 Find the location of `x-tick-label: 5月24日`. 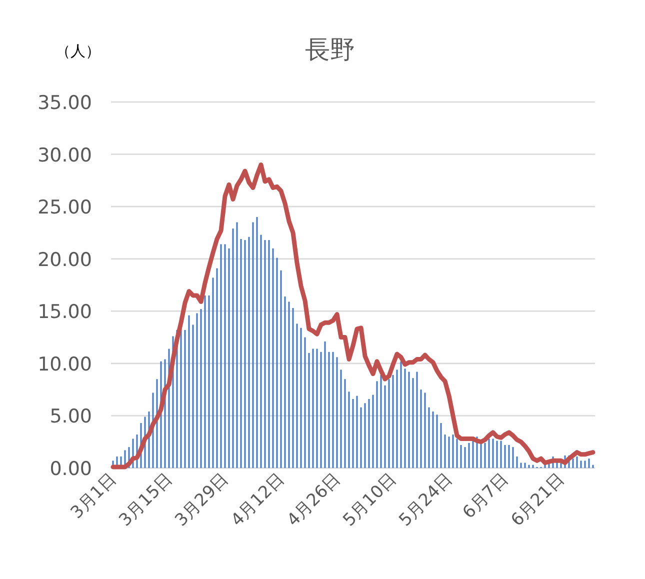

x-tick-label: 5月24日 is located at coordinates (426, 500).